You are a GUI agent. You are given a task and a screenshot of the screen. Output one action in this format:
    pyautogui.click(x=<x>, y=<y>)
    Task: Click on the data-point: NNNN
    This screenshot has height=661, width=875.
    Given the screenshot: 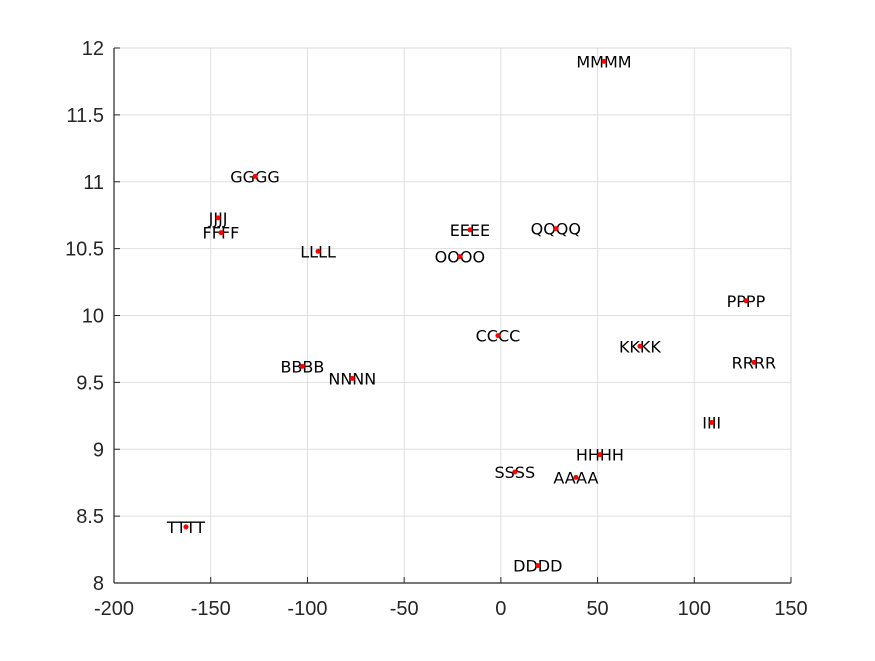 What is the action you would take?
    pyautogui.click(x=352, y=378)
    